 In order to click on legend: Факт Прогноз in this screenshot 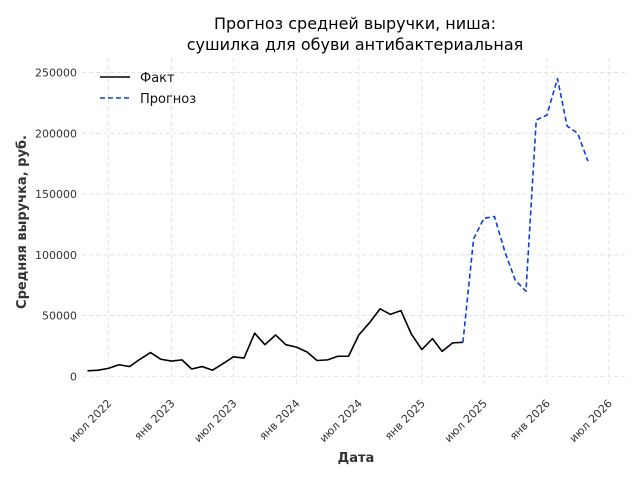, I will do `click(148, 89)`.